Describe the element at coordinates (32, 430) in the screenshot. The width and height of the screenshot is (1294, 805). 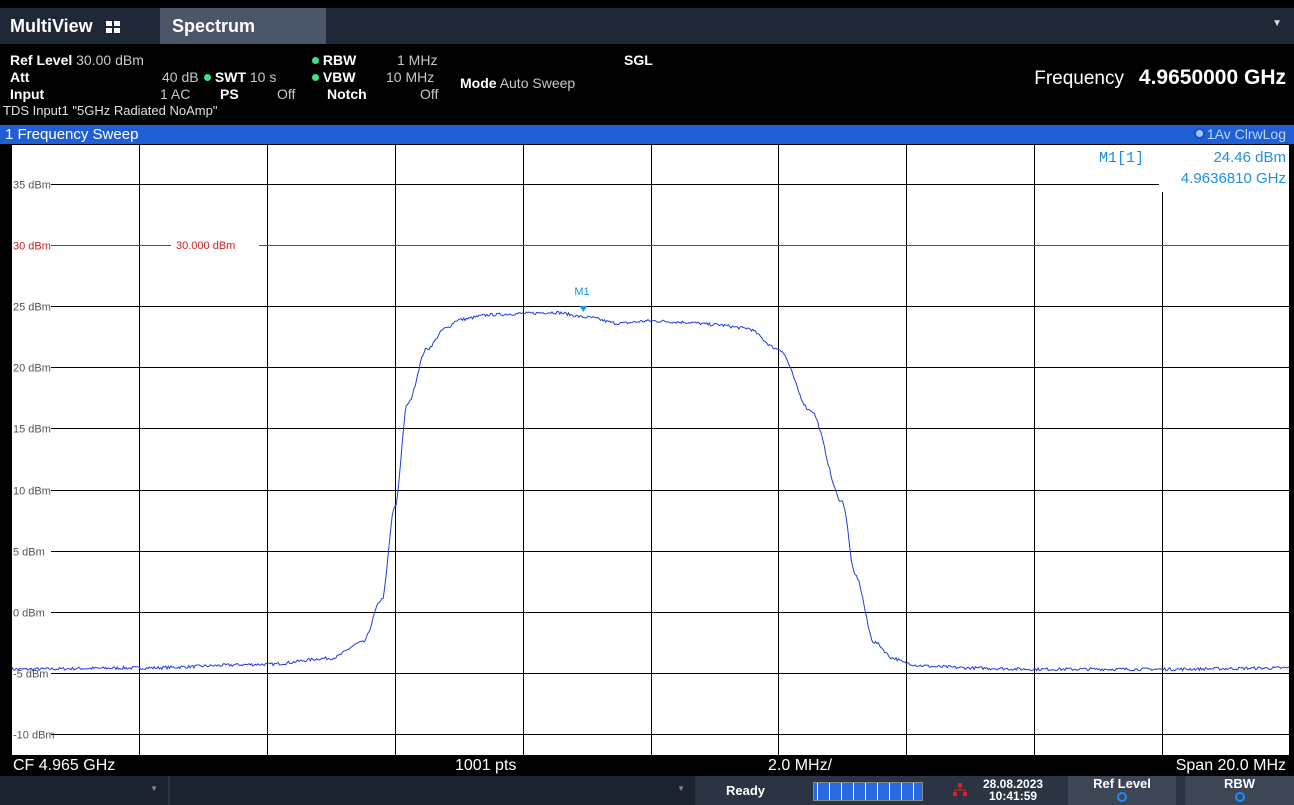
I see `y-tick-label: 15 dBm` at that location.